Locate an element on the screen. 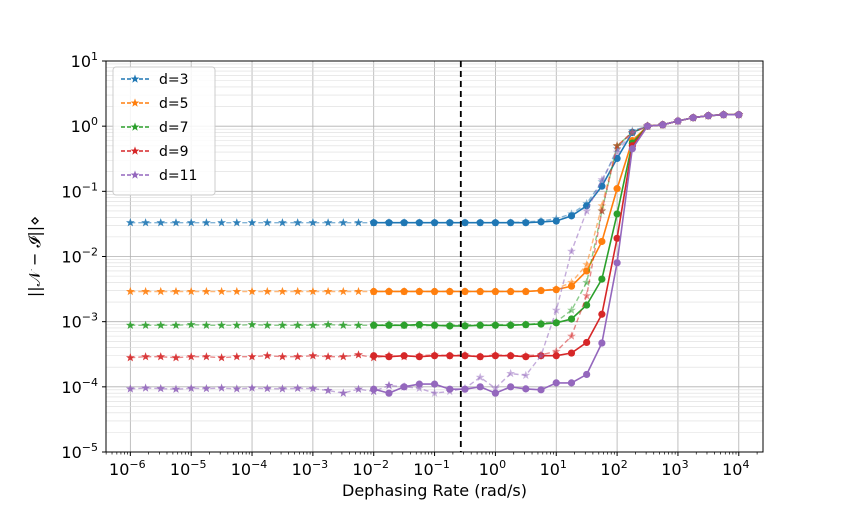 The width and height of the screenshot is (847, 508). y-tick-label: 10¹ is located at coordinates (84, 60).